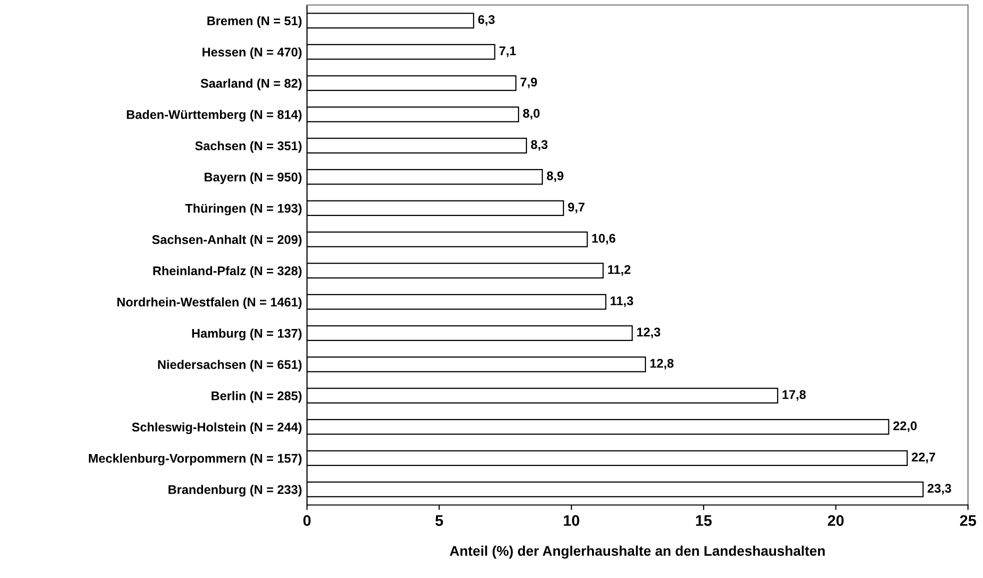 The height and width of the screenshot is (578, 983). What do you see at coordinates (604, 239) in the screenshot?
I see `data-label: 10,6` at bounding box center [604, 239].